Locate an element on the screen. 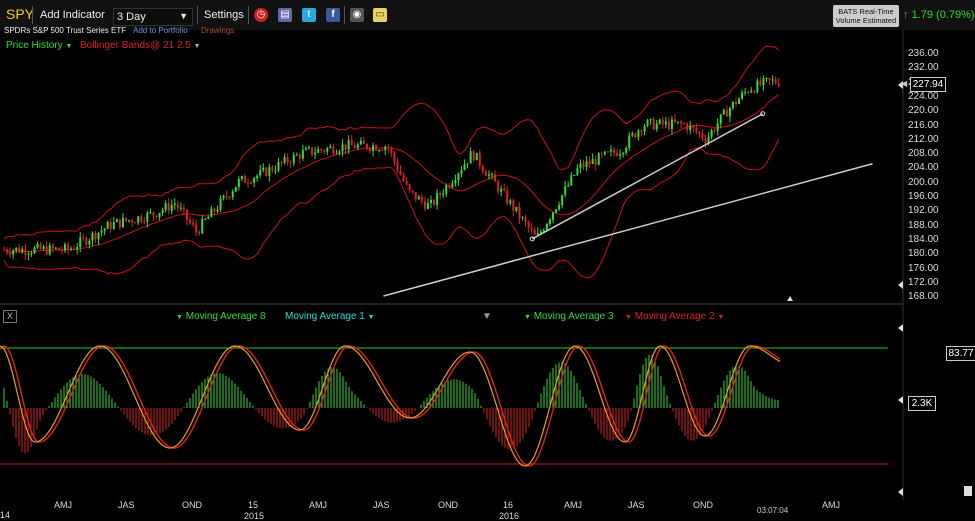  camera-icon: ◉ is located at coordinates (357, 15).